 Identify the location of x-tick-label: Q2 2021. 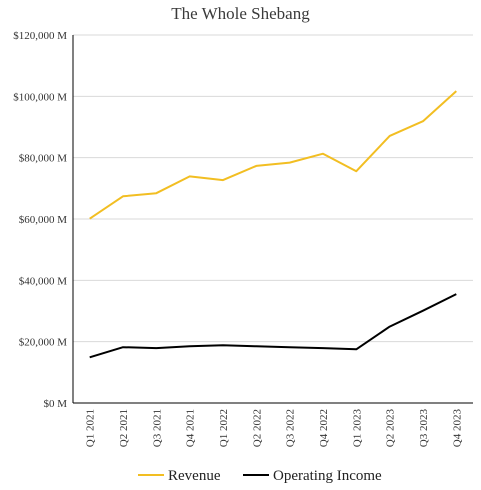
(124, 428).